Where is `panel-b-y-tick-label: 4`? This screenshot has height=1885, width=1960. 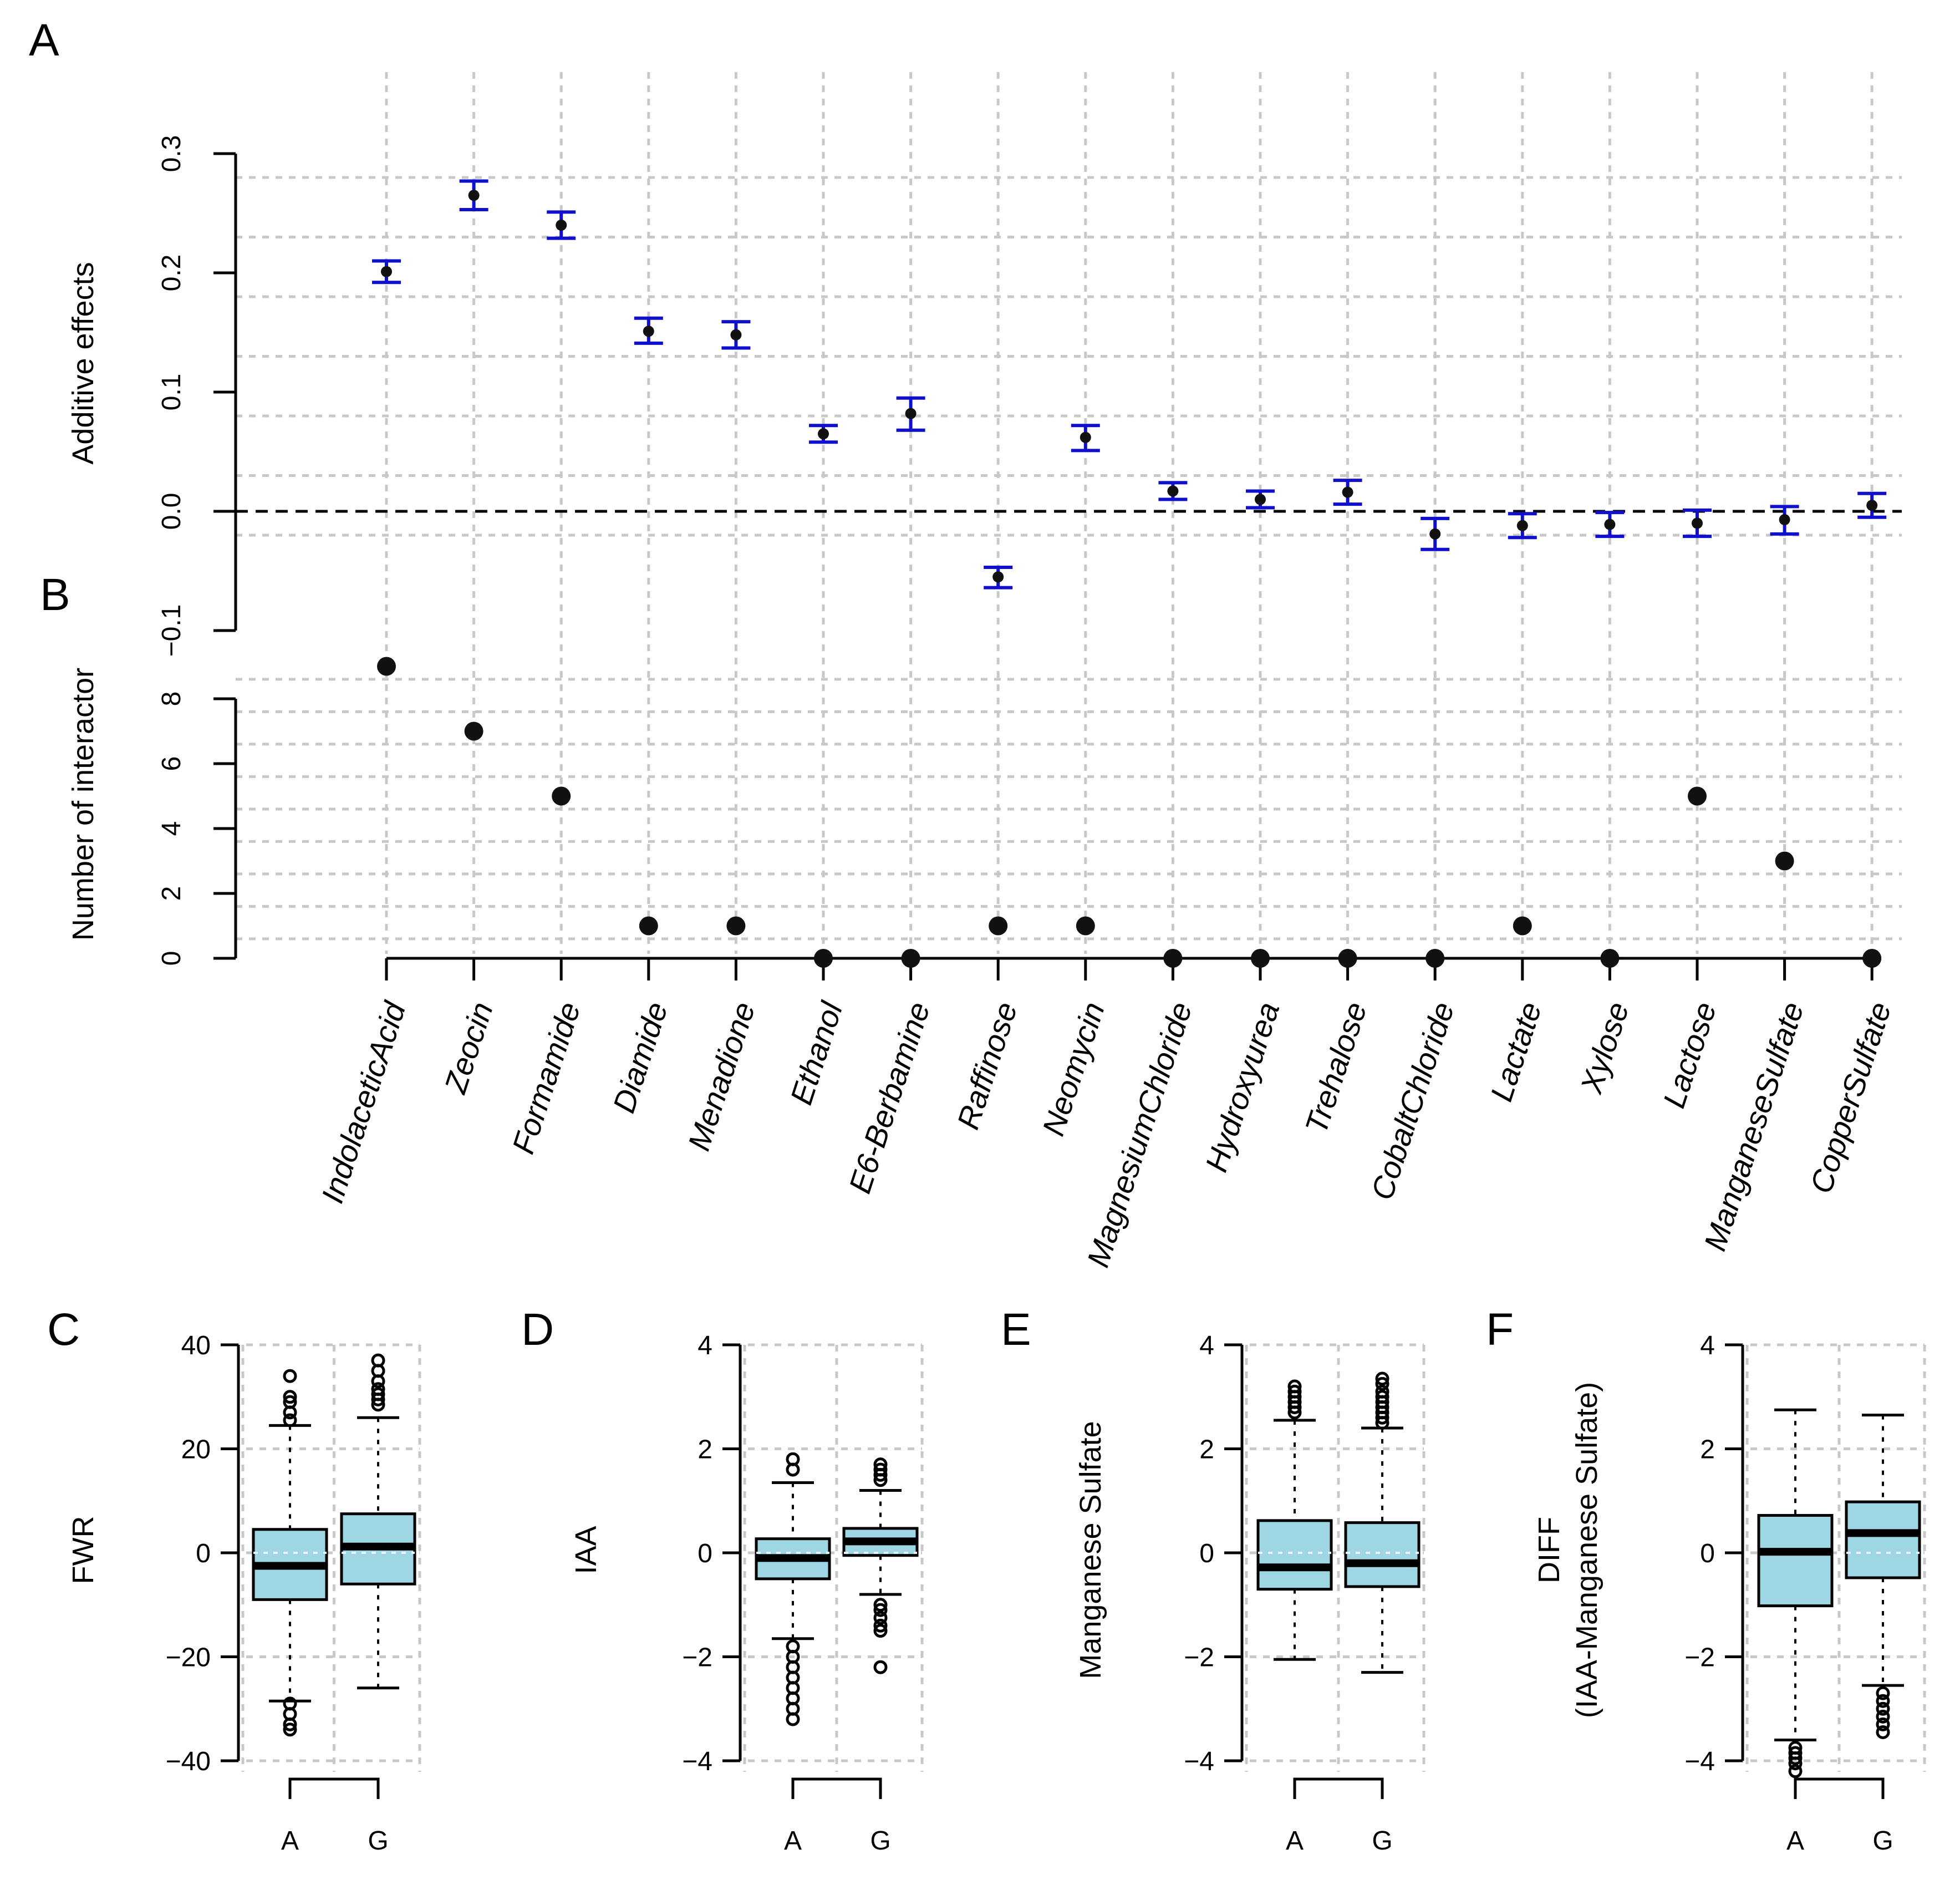 panel-b-y-tick-label: 4 is located at coordinates (172, 828).